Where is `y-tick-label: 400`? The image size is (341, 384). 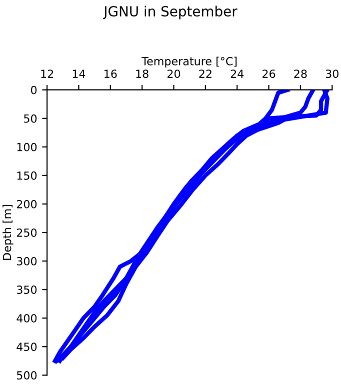 y-tick-label: 400 is located at coordinates (26, 318).